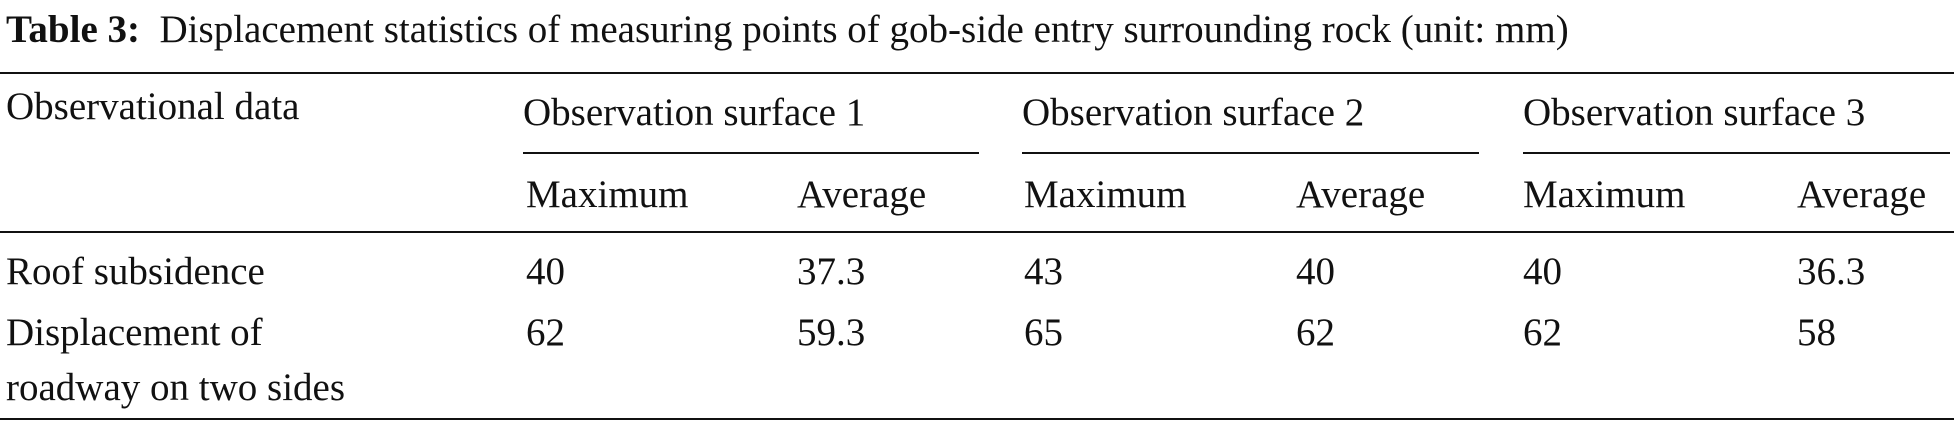 The image size is (1954, 425). Describe the element at coordinates (977, 419) in the screenshot. I see `bottom-rule` at that location.